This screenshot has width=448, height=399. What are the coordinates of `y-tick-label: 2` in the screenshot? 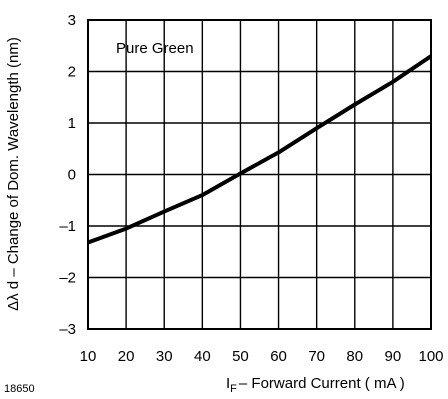 It's located at (72, 72).